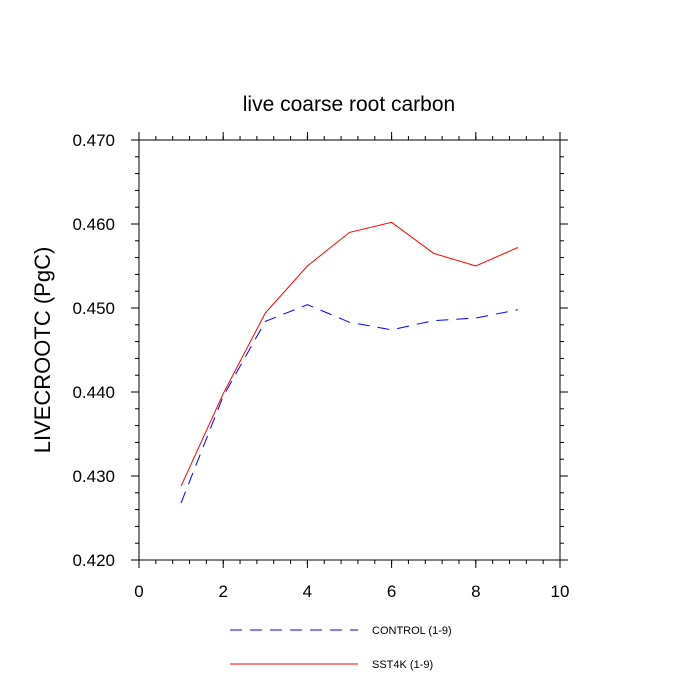  Describe the element at coordinates (93, 392) in the screenshot. I see `y-tick-label: 0.440` at that location.